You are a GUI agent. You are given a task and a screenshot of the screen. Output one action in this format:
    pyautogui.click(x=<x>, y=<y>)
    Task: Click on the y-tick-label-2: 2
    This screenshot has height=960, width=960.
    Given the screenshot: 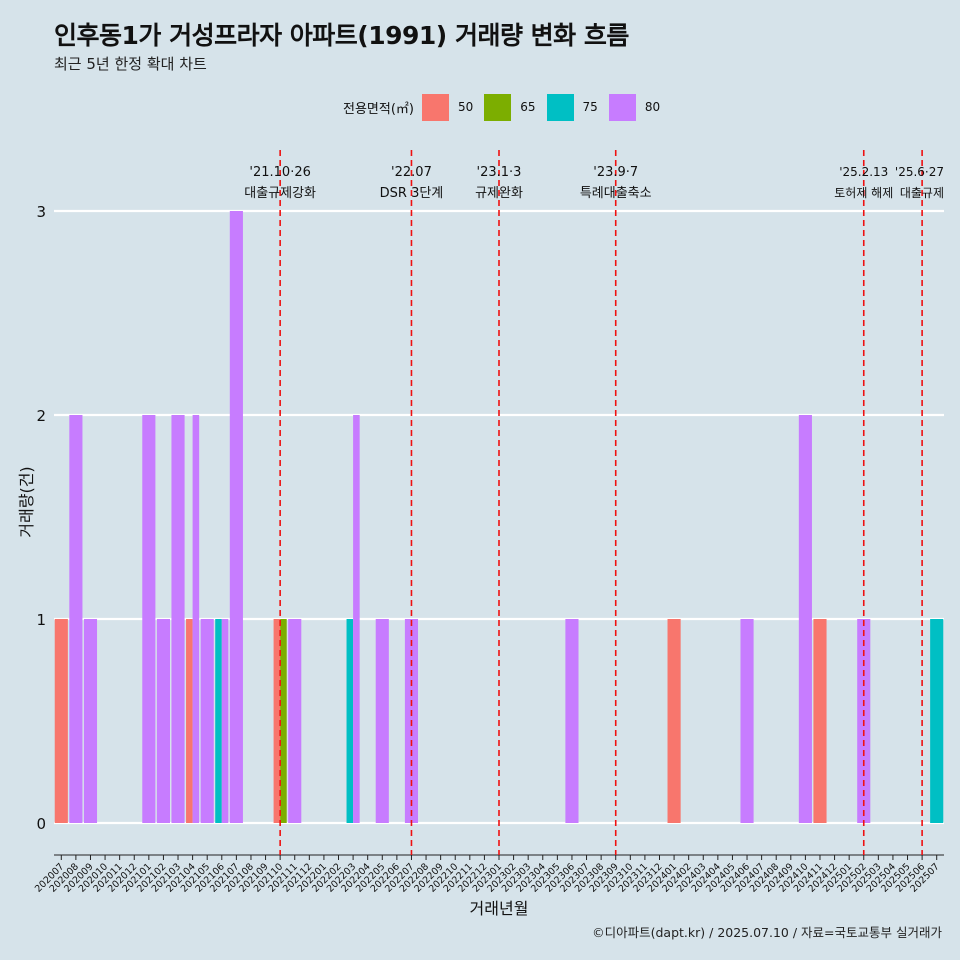 What is the action you would take?
    pyautogui.click(x=41, y=416)
    